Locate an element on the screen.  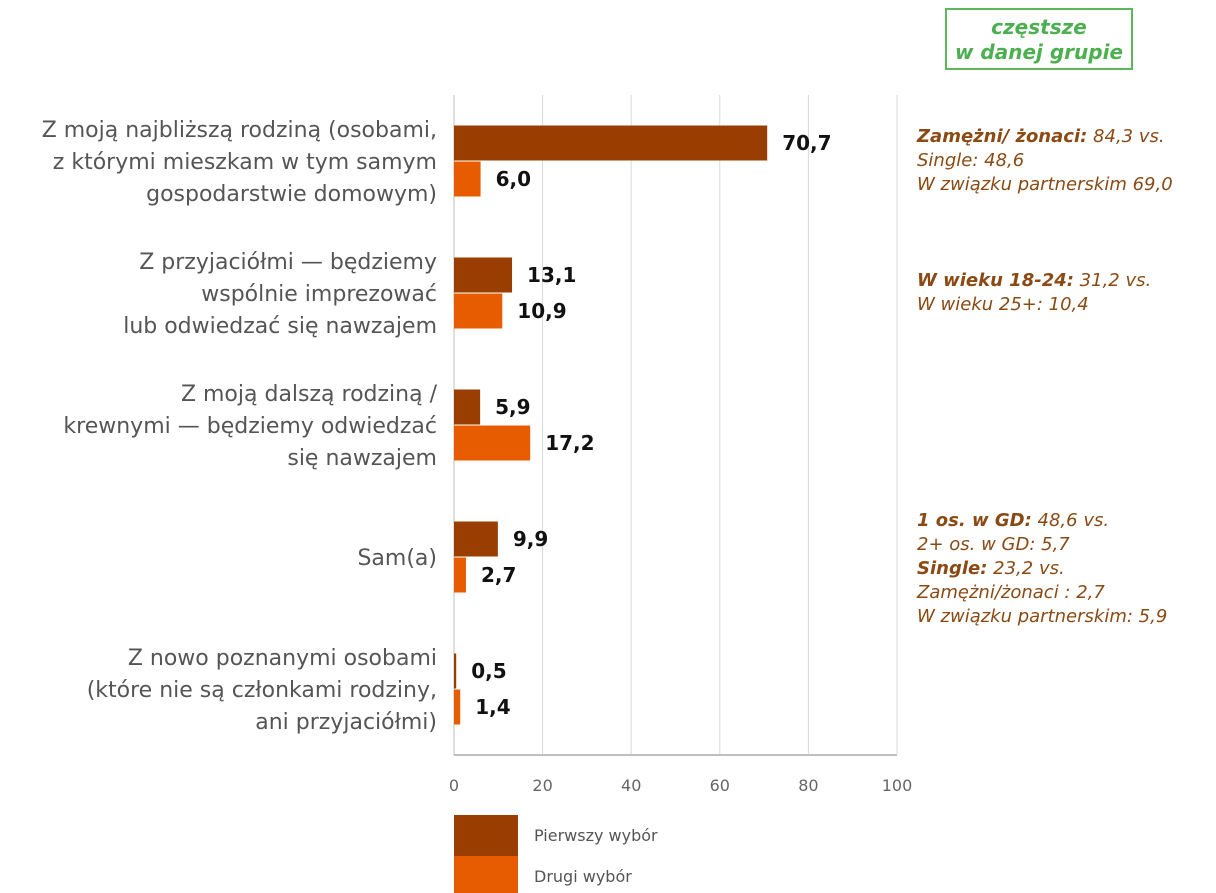
legend-swatch-second-choice is located at coordinates (486, 874).